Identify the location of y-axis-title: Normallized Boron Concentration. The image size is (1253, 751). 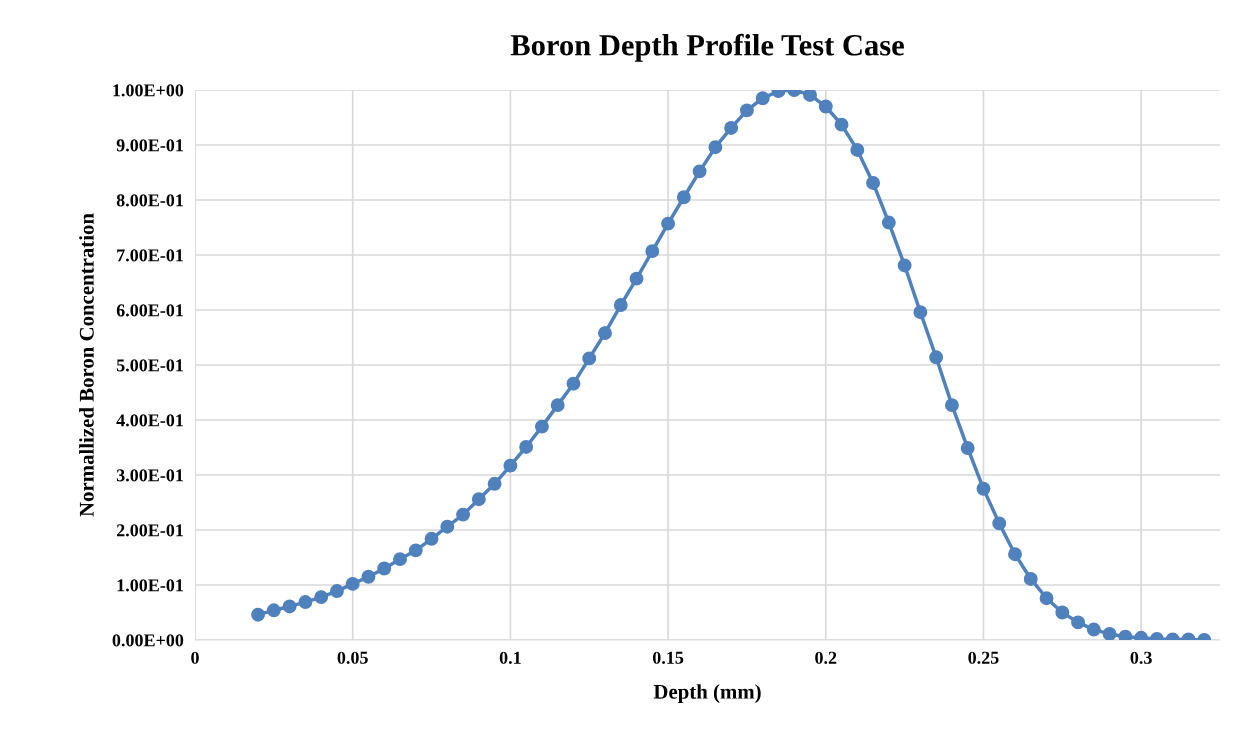
(86, 365).